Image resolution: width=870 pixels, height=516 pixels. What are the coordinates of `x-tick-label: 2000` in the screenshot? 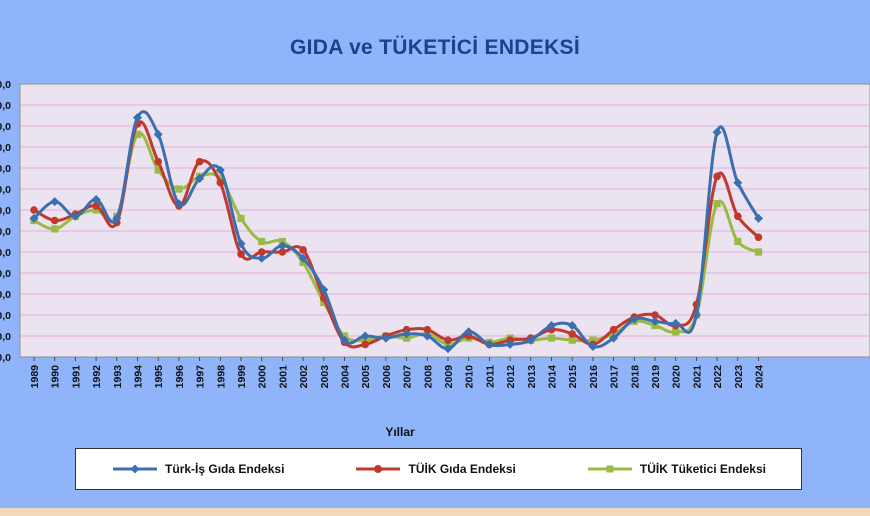 It's located at (263, 377).